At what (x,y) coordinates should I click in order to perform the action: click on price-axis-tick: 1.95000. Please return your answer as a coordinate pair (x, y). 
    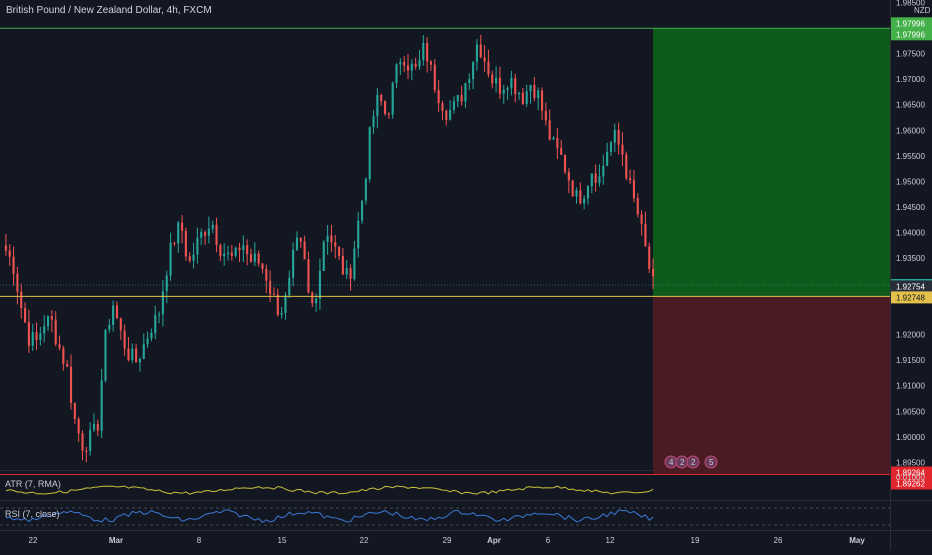
    Looking at the image, I should click on (910, 181).